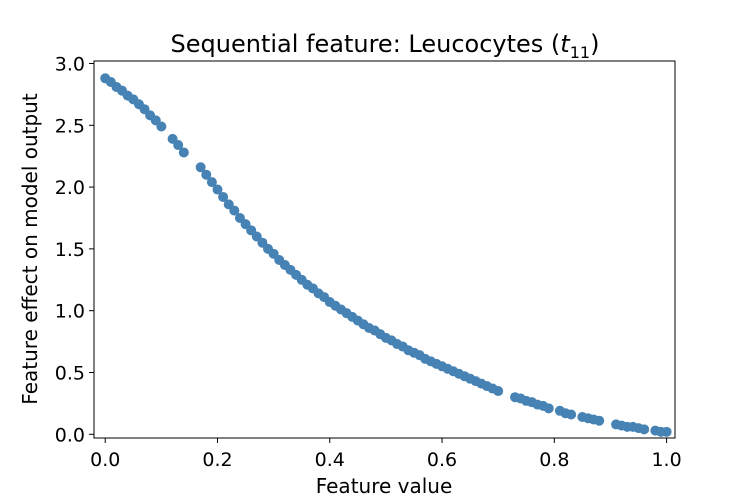 The image size is (750, 500). I want to click on y-tick-label: 3.0, so click(70, 64).